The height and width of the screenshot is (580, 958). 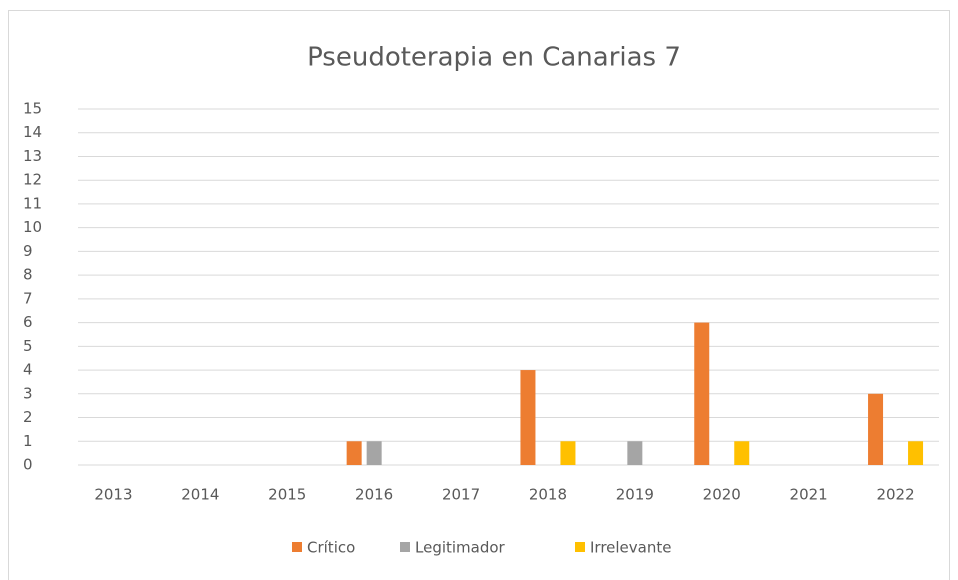 What do you see at coordinates (32, 180) in the screenshot?
I see `y-tick-label: 12` at bounding box center [32, 180].